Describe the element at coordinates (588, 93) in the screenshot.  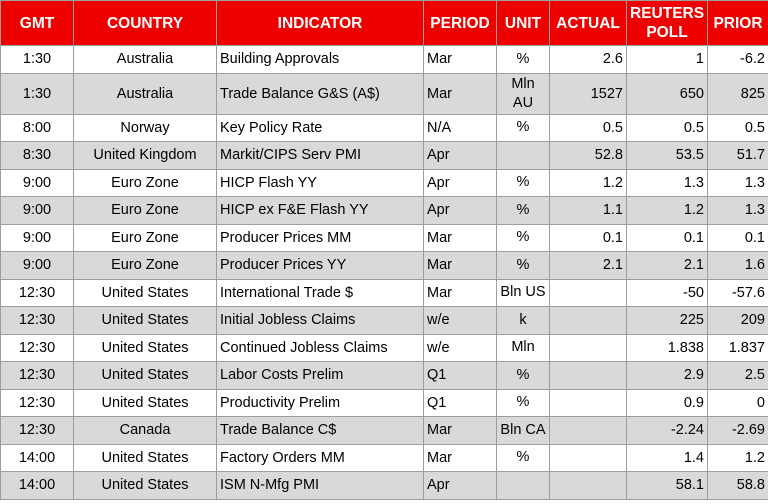
I see `cell-actual: 1527` at that location.